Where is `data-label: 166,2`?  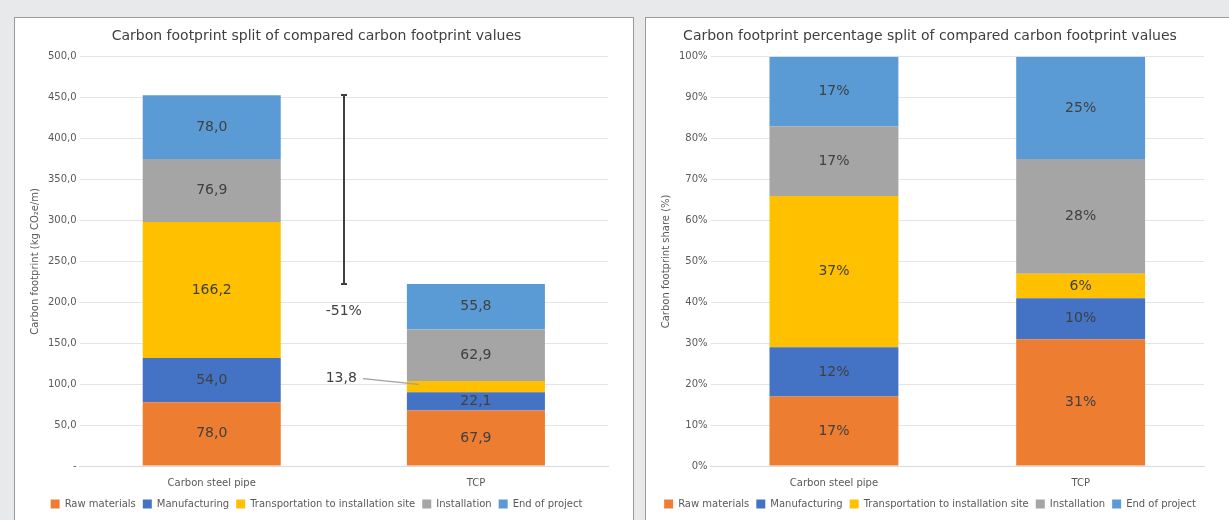 data-label: 166,2 is located at coordinates (211, 288).